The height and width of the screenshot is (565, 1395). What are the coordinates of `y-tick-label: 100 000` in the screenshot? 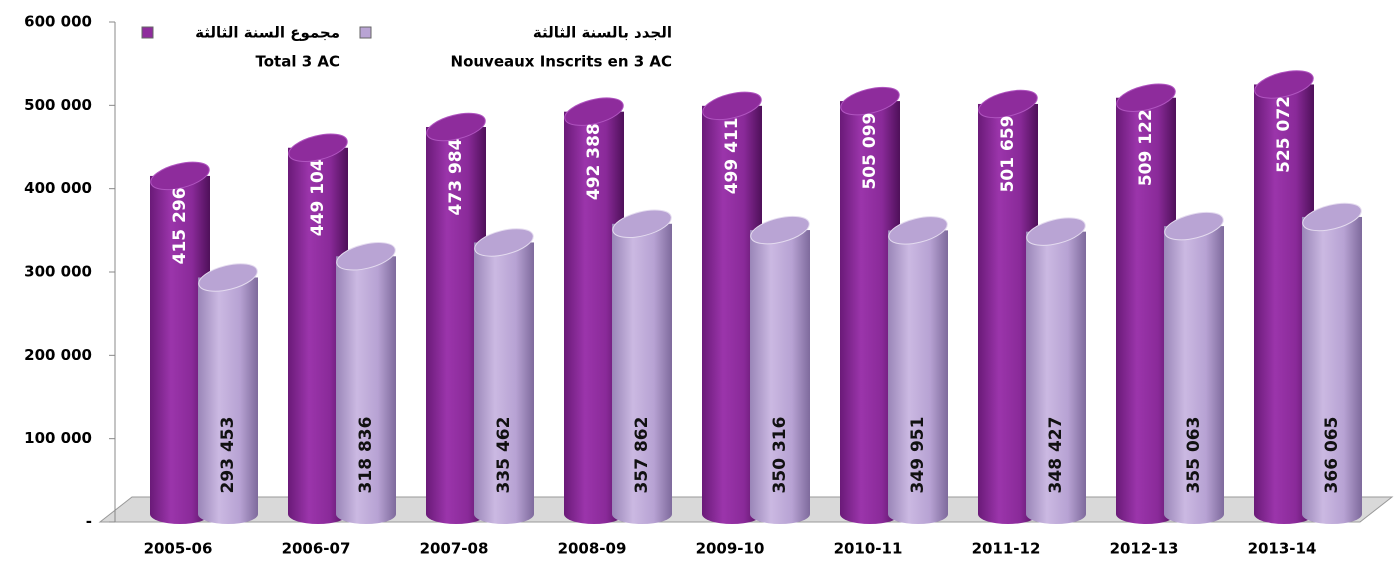 It's located at (58, 438).